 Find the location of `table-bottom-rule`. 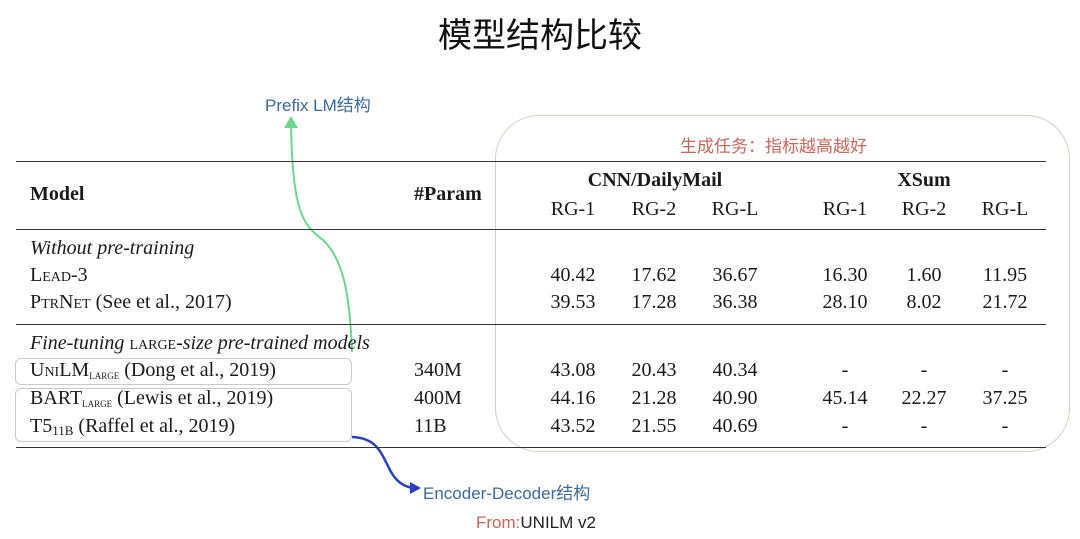

table-bottom-rule is located at coordinates (531, 447).